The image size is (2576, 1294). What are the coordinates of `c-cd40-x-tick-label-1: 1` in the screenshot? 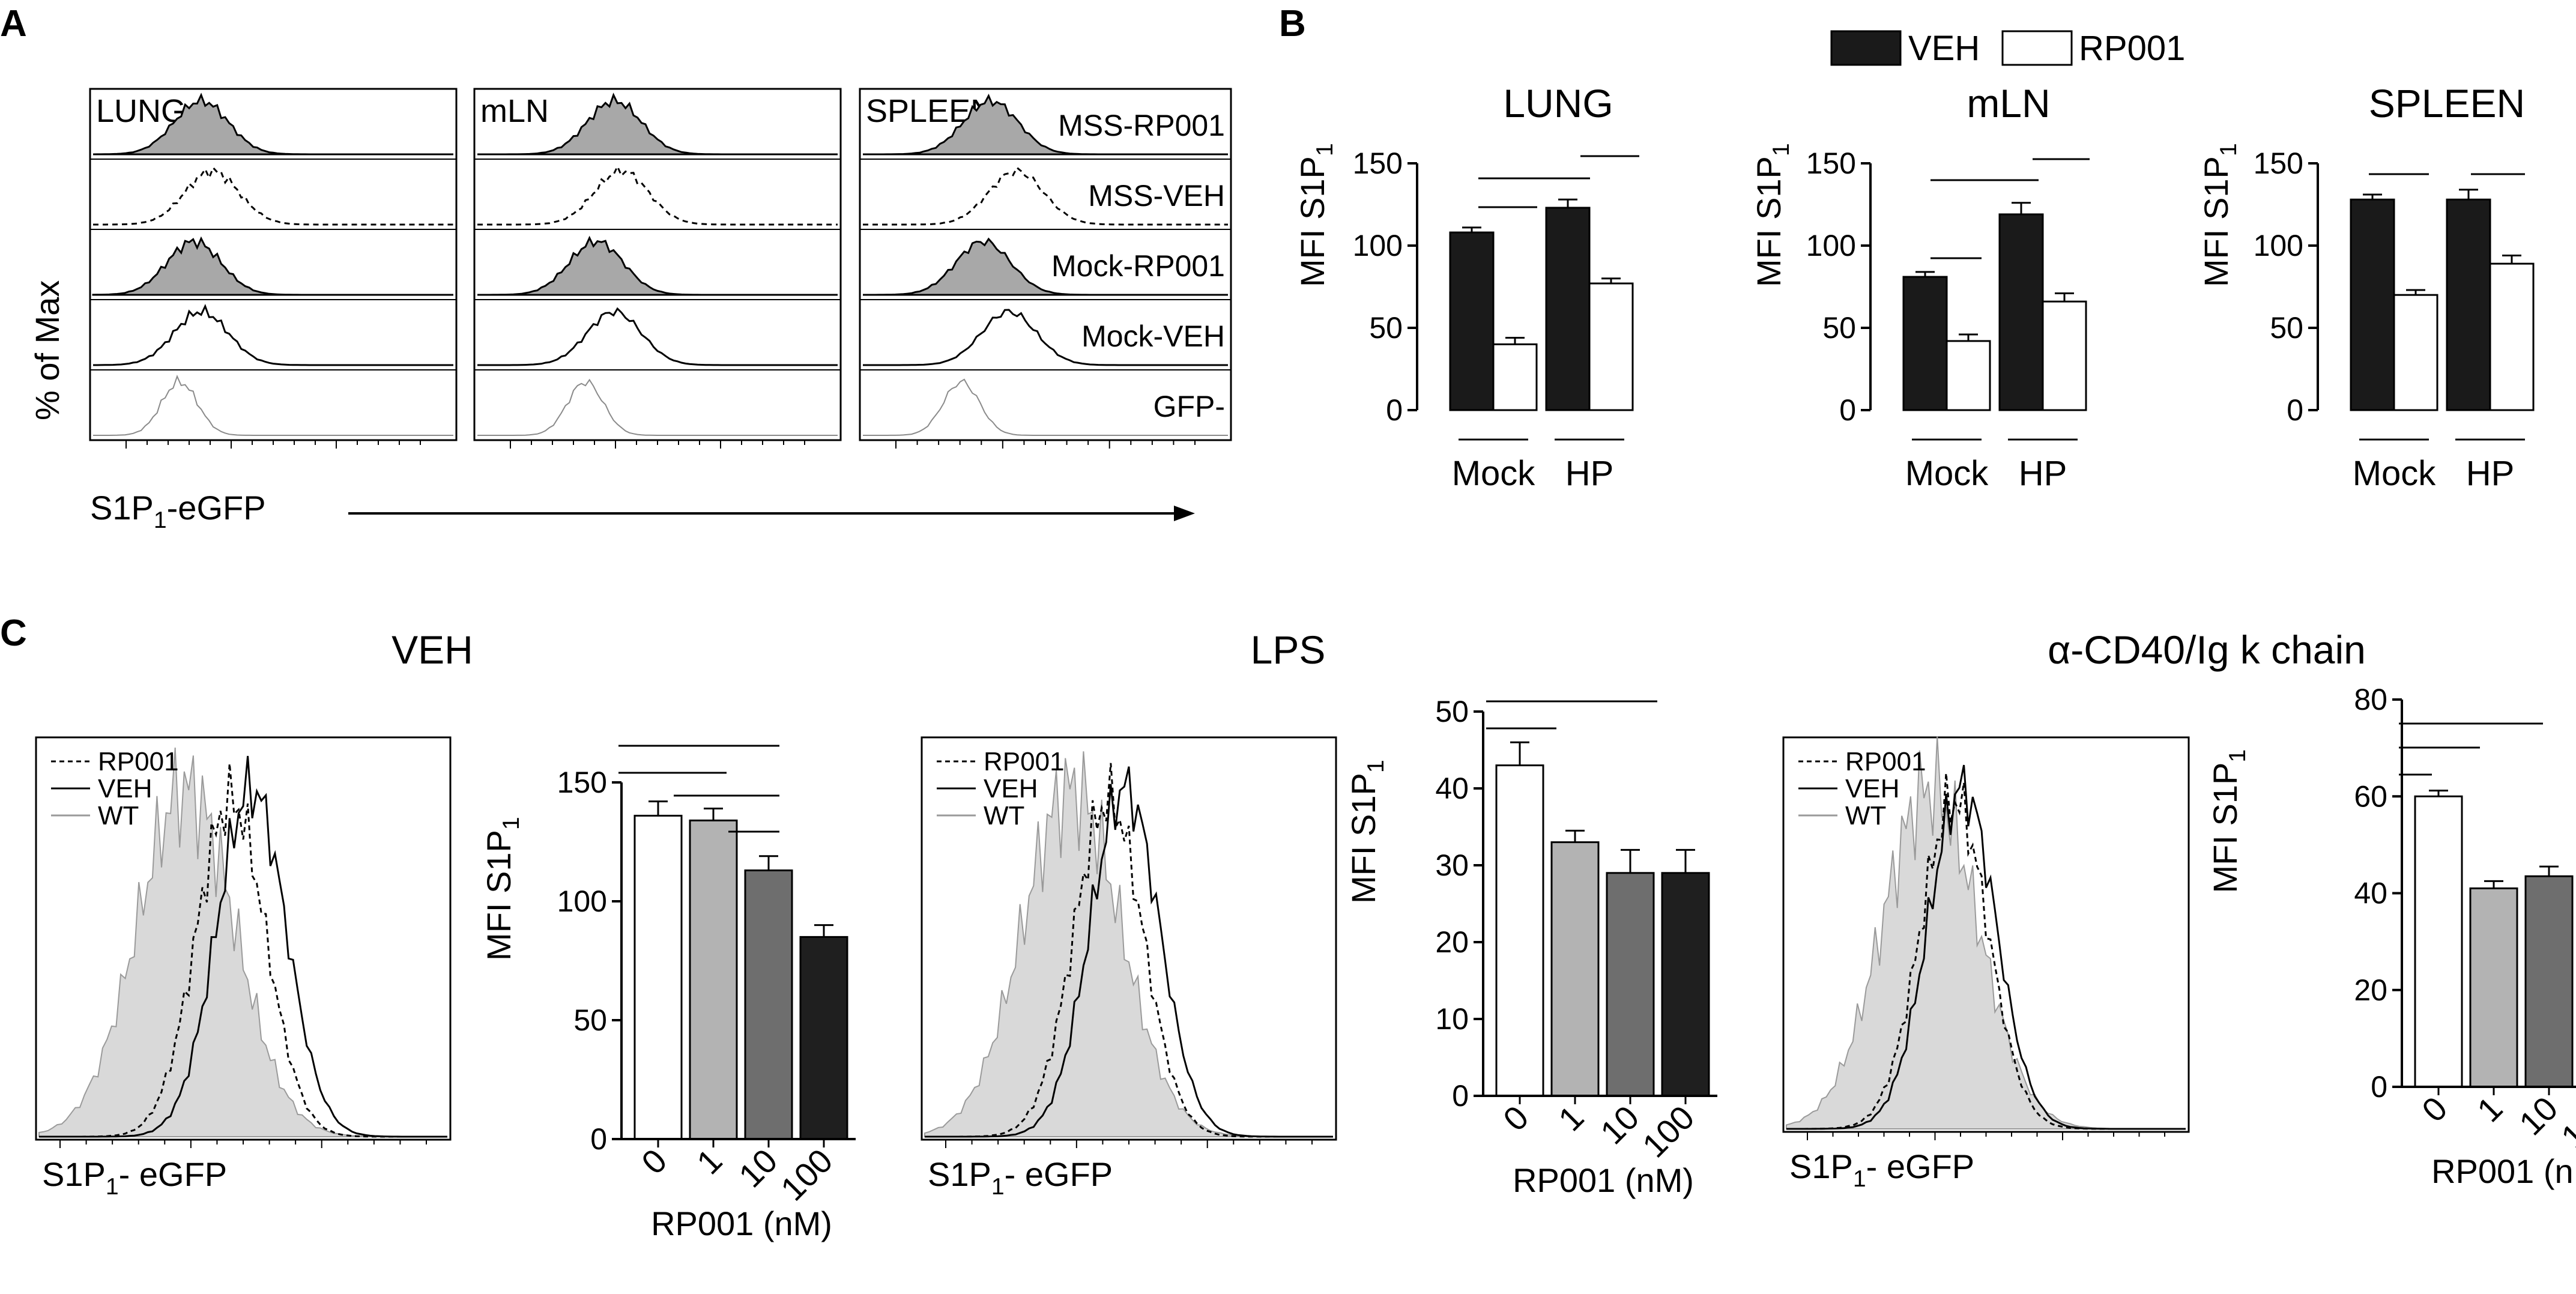 It's located at (2490, 1109).